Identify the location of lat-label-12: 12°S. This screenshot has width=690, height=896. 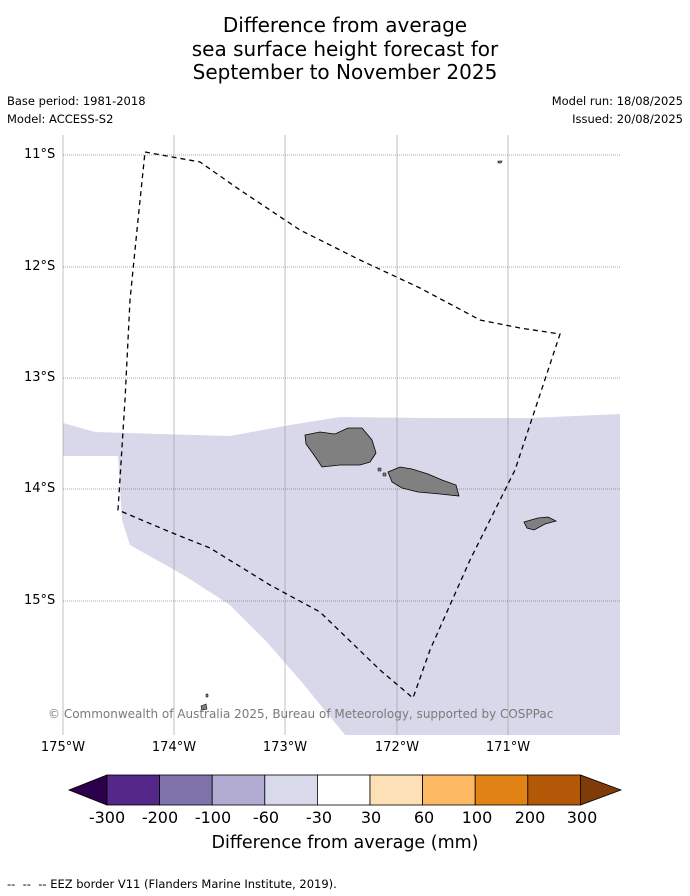
(40, 266).